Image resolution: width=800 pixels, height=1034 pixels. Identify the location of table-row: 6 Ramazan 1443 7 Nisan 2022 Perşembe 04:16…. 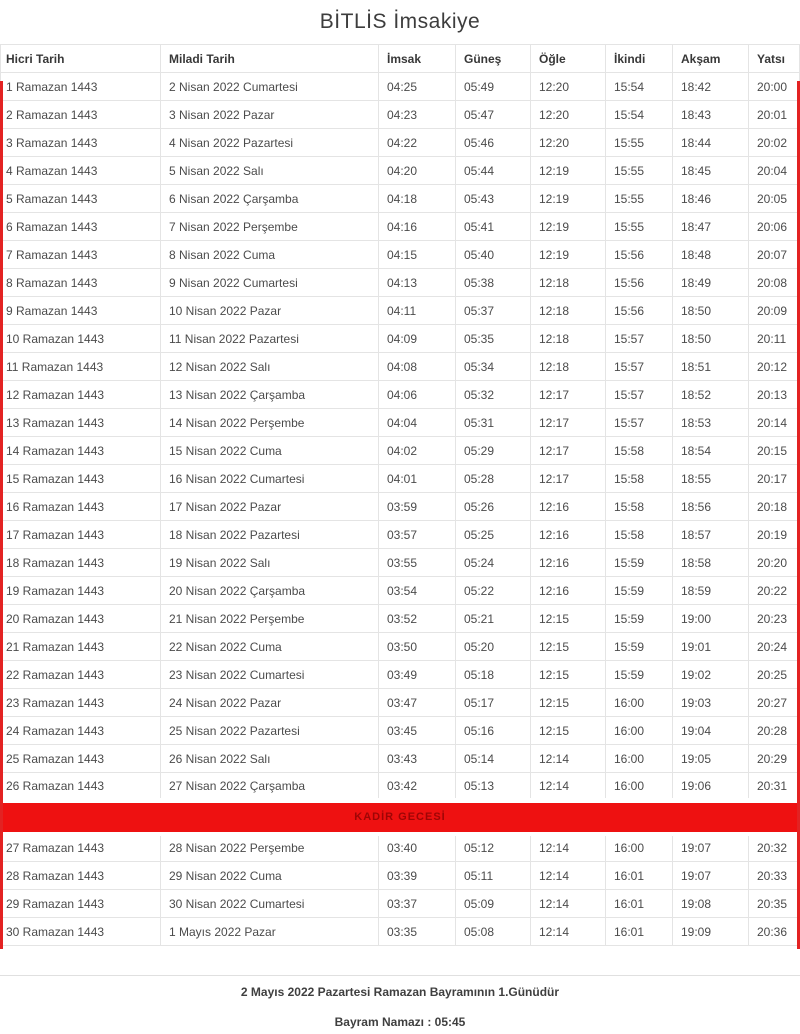
(400, 226).